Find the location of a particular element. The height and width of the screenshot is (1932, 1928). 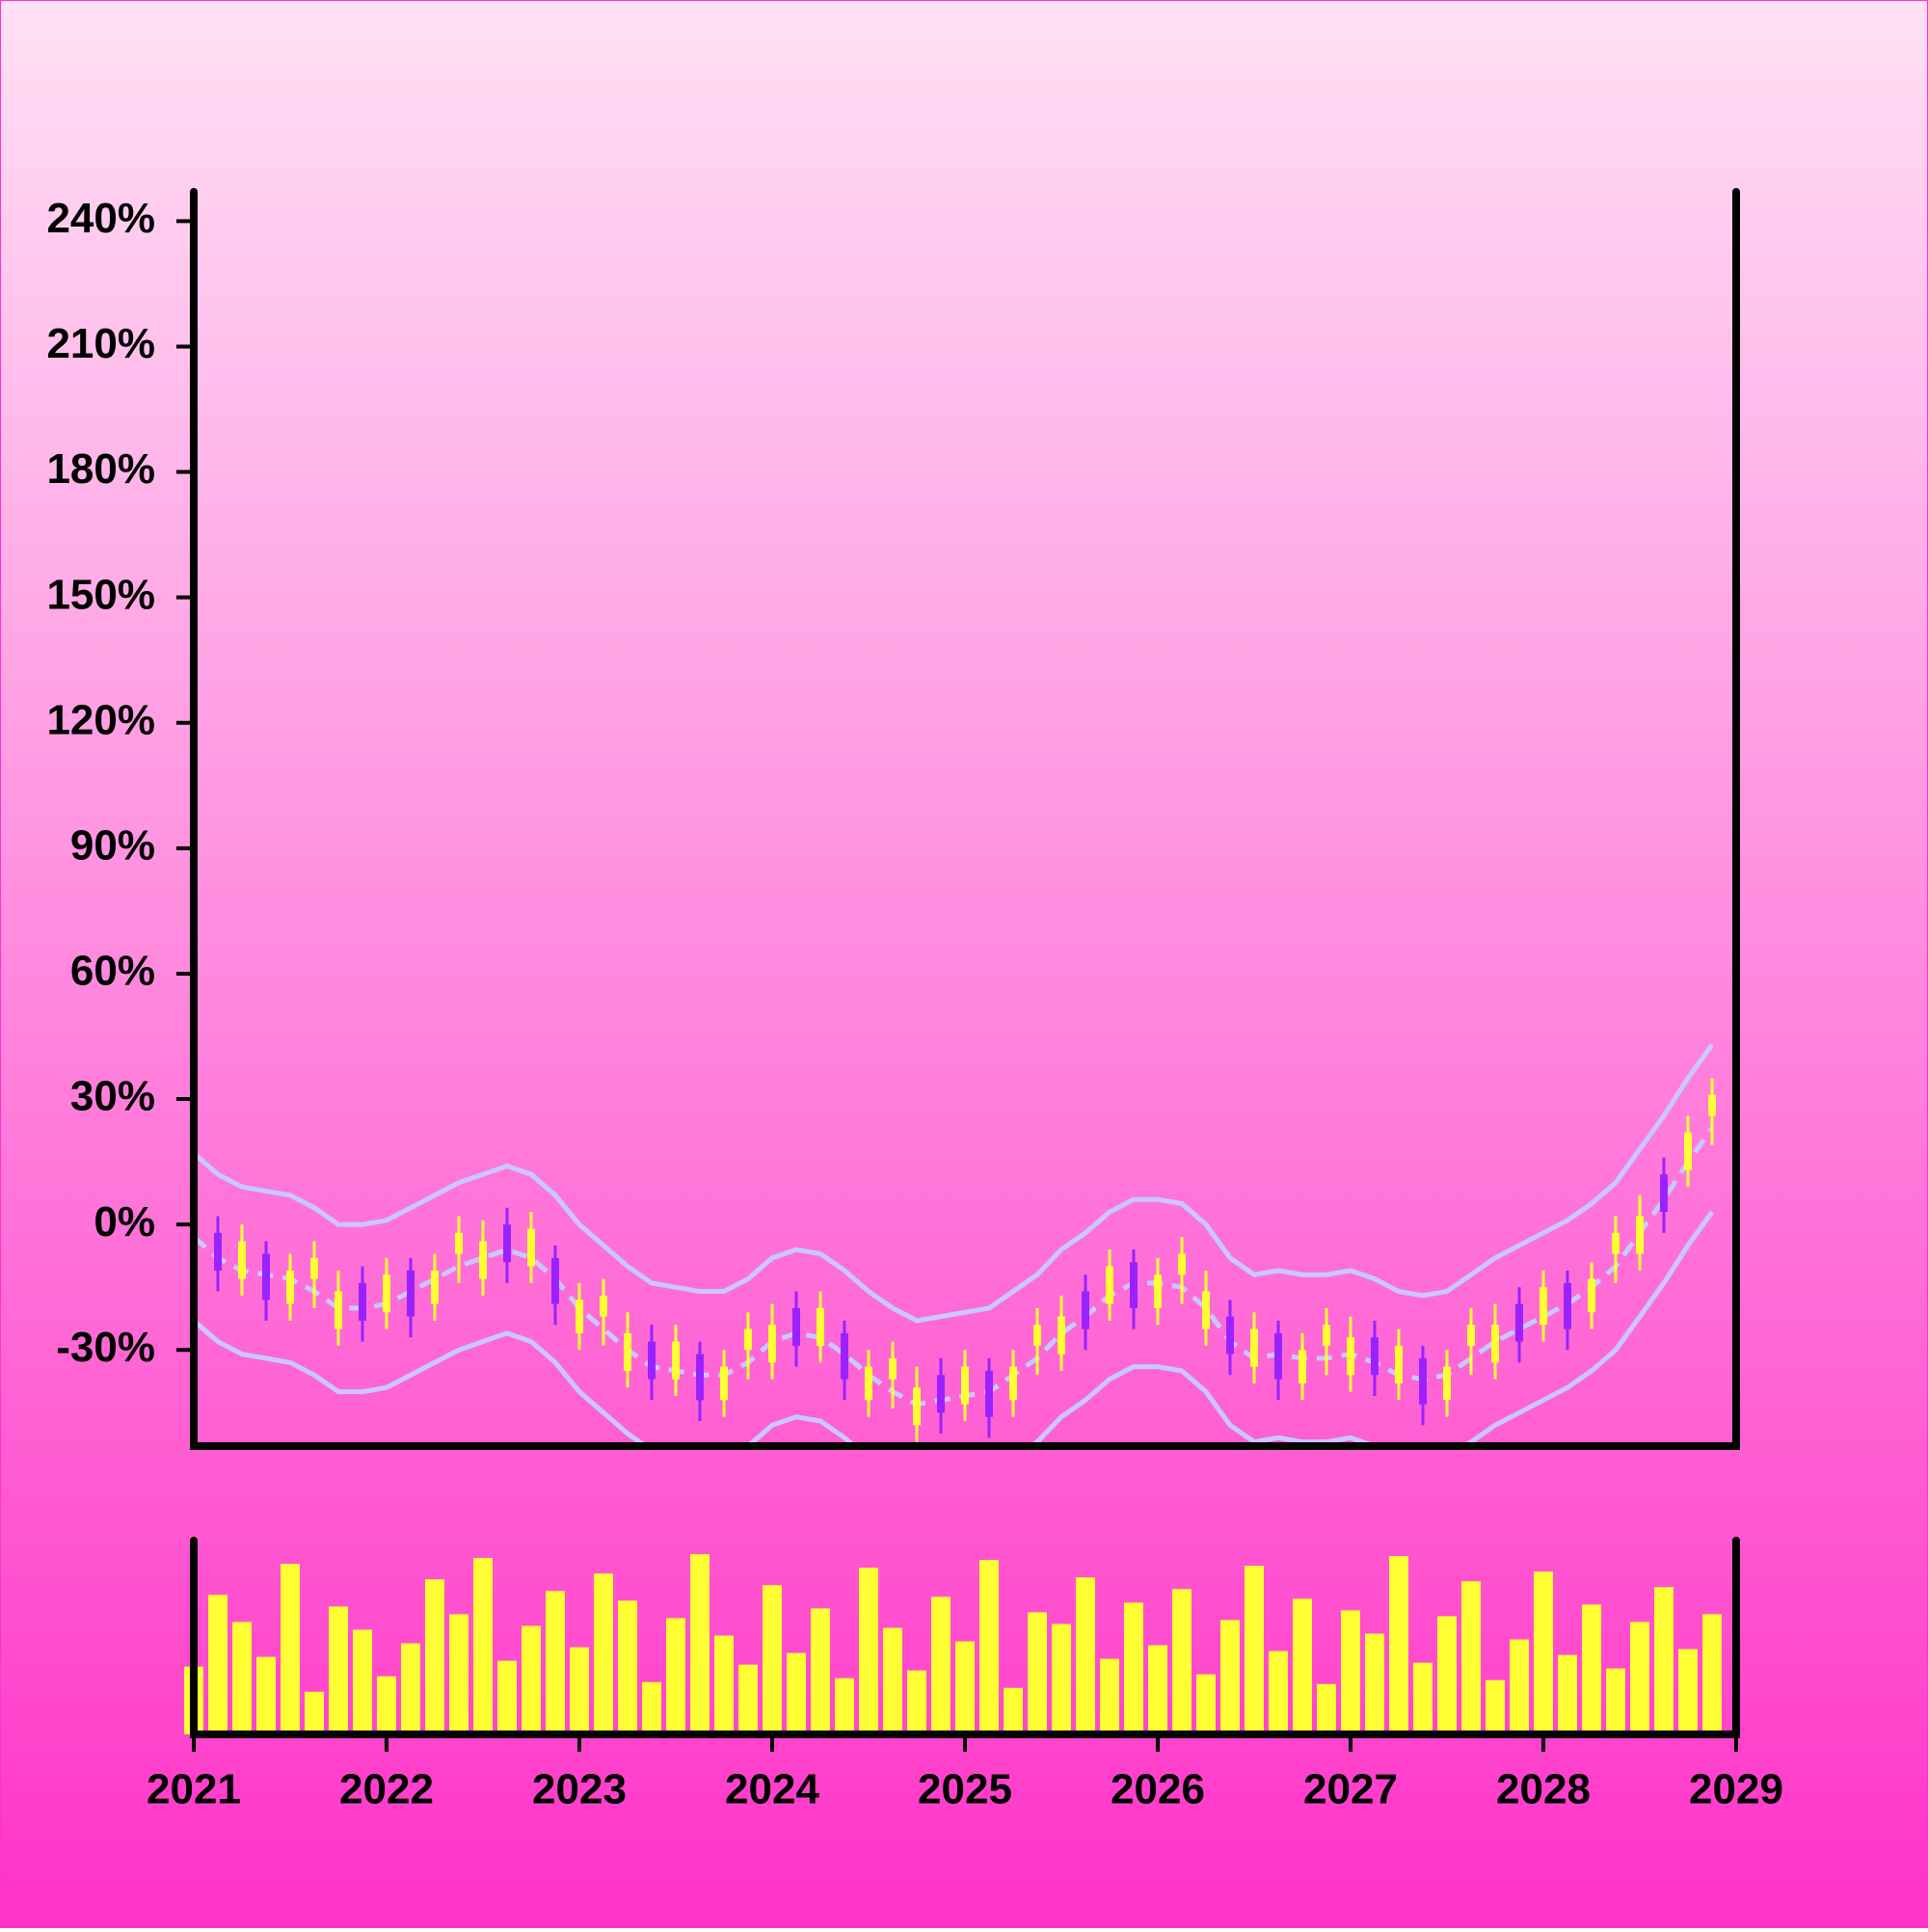

y-tick-label: 240% is located at coordinates (100, 219).